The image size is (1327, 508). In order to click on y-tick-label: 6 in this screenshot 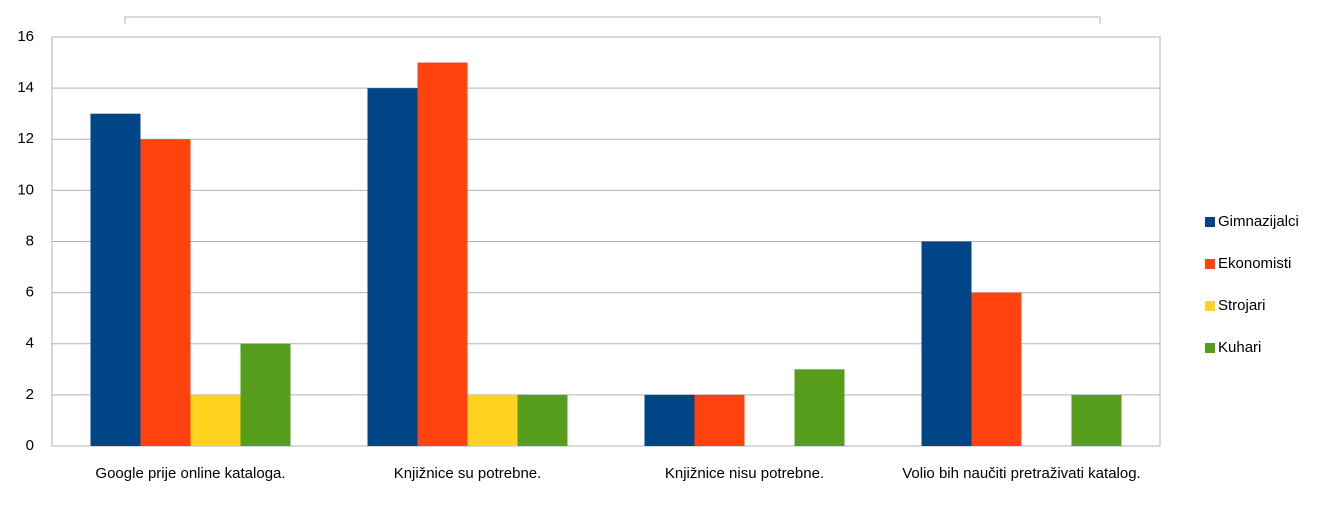, I will do `click(30, 292)`.